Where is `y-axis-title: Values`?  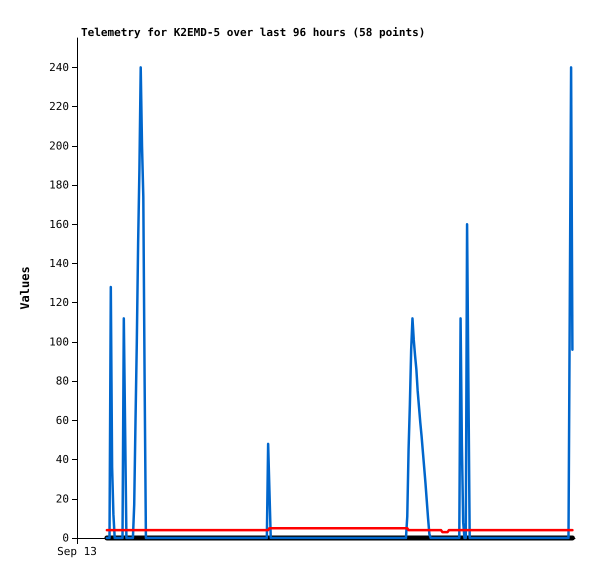 y-axis-title: Values is located at coordinates (25, 288).